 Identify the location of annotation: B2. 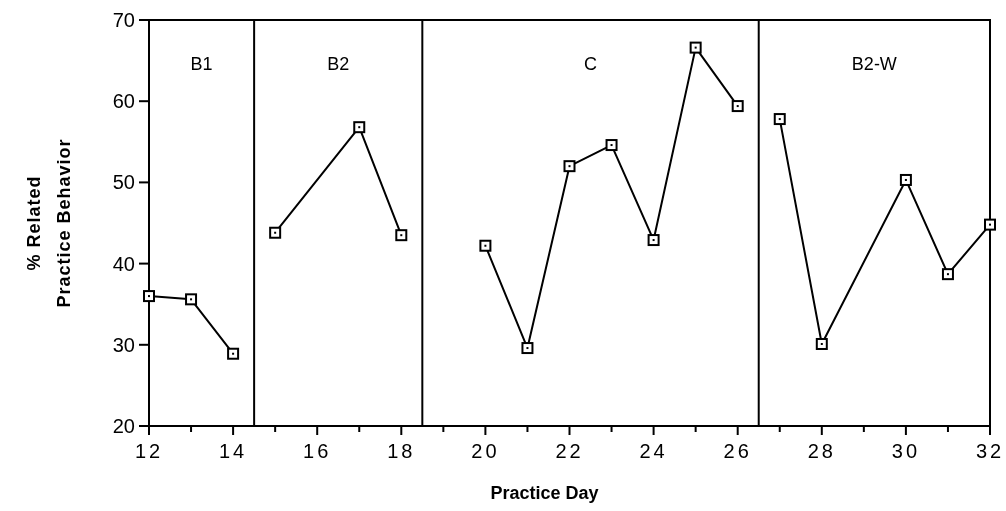
(338, 64).